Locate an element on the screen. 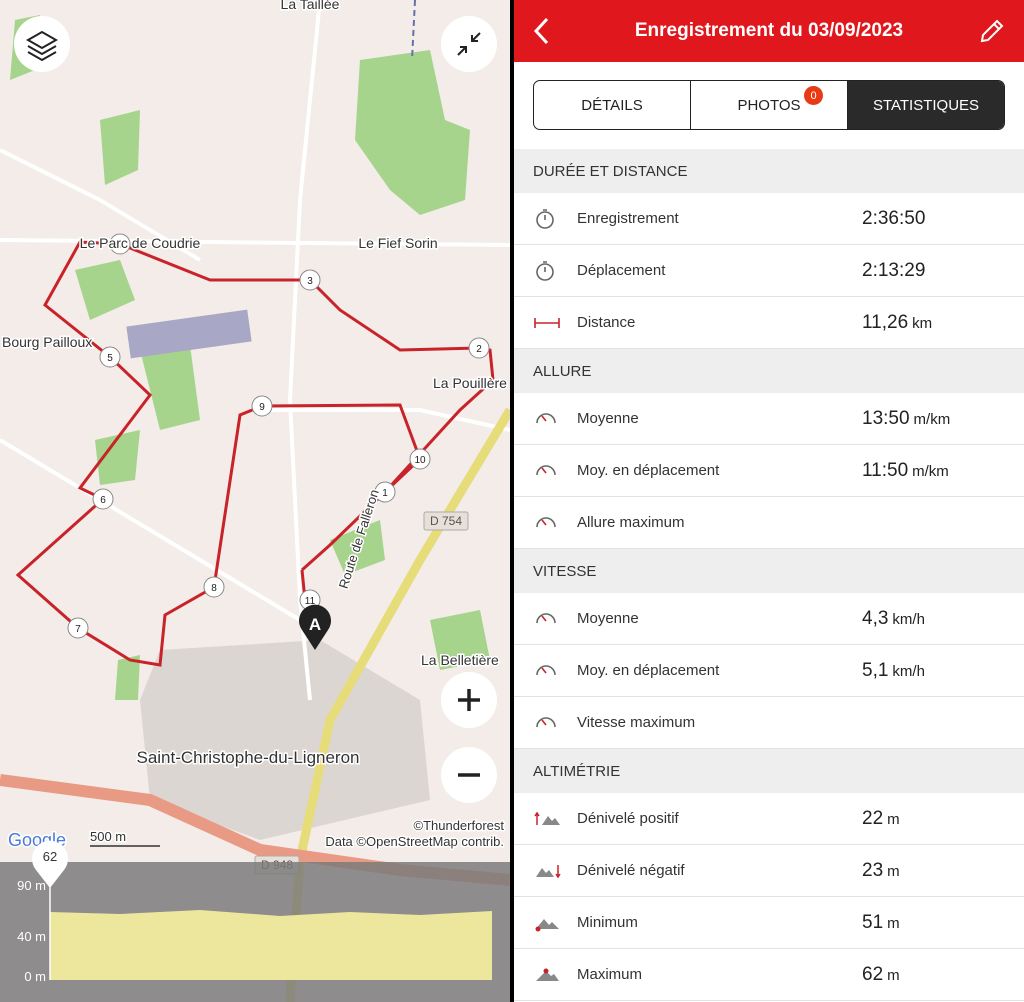 The image size is (1024, 1002). elevation-profile: 62 90 m 40 m 0 m is located at coordinates (255, 921).